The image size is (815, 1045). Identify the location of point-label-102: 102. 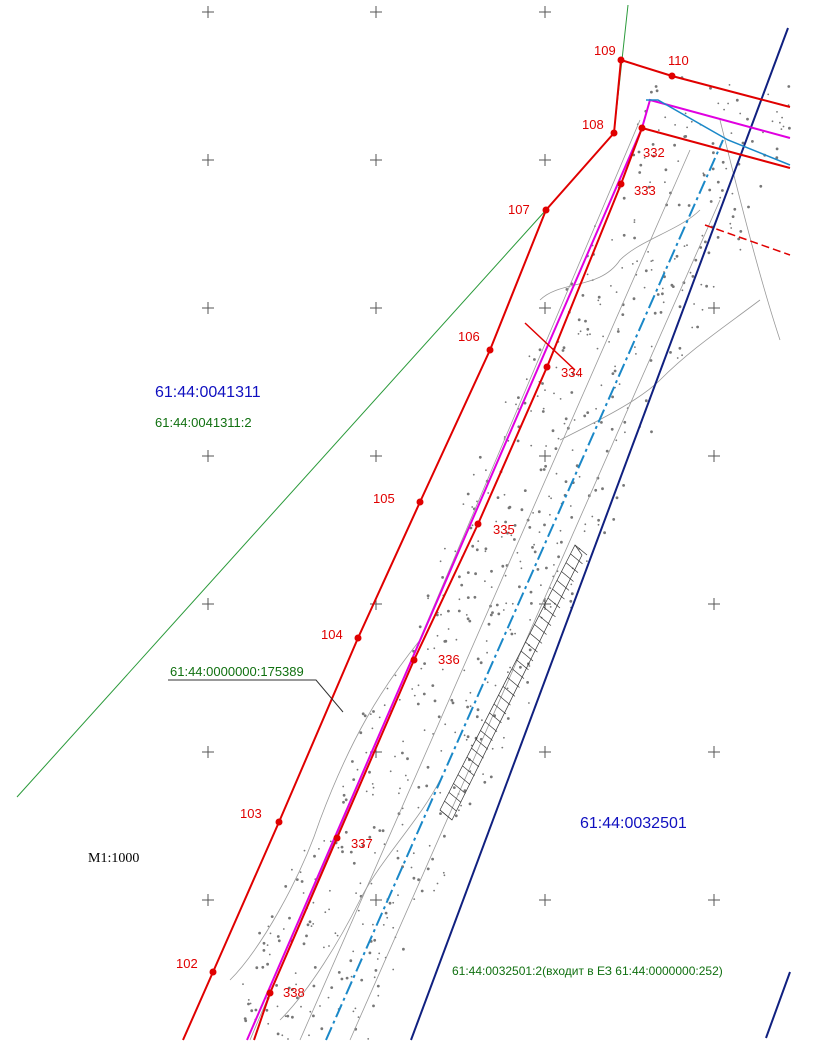
(187, 963).